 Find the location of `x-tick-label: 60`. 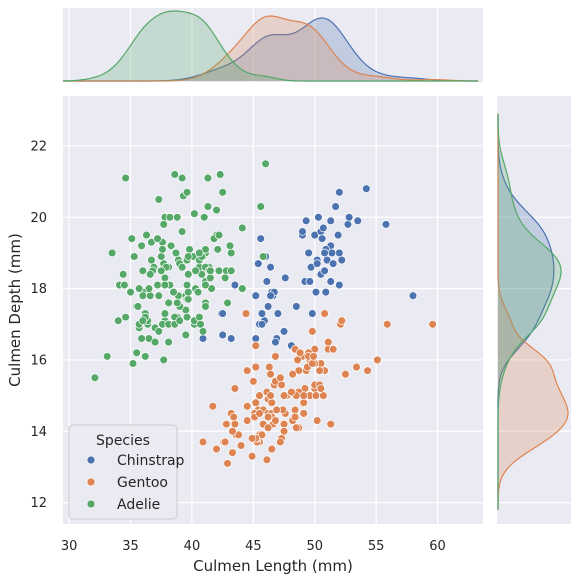

x-tick-label: 60 is located at coordinates (437, 546).